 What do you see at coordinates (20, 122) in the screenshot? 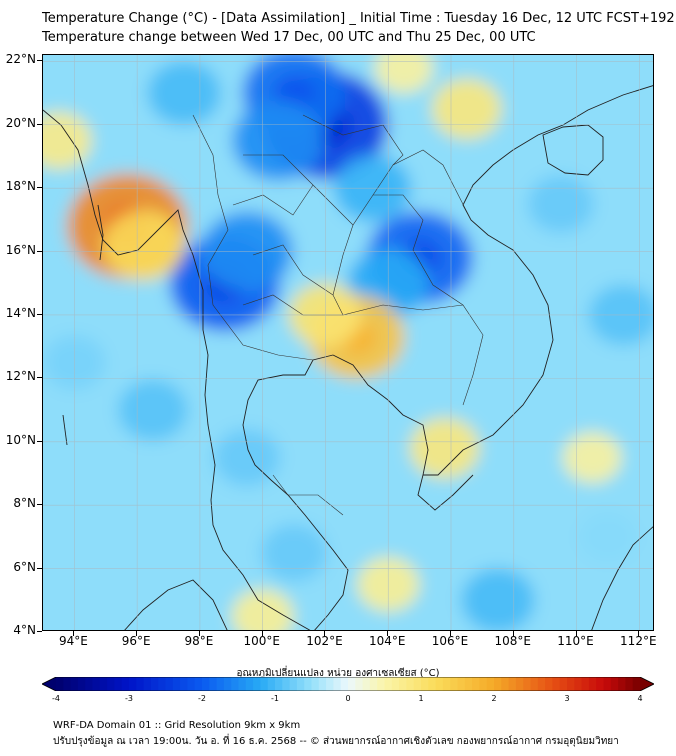
I see `y-tick-label: 20°N` at bounding box center [20, 122].